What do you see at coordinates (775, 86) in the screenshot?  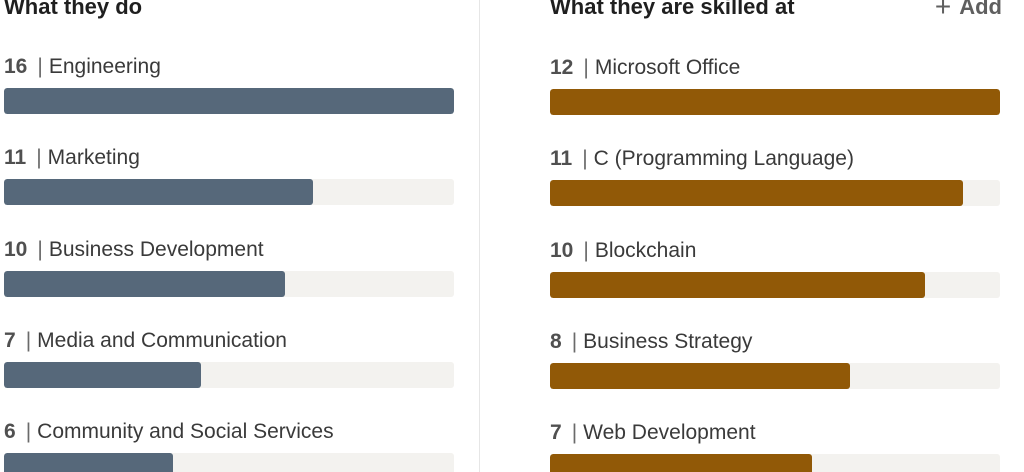 I see `skill-row-0: 12 | Microsoft Office` at bounding box center [775, 86].